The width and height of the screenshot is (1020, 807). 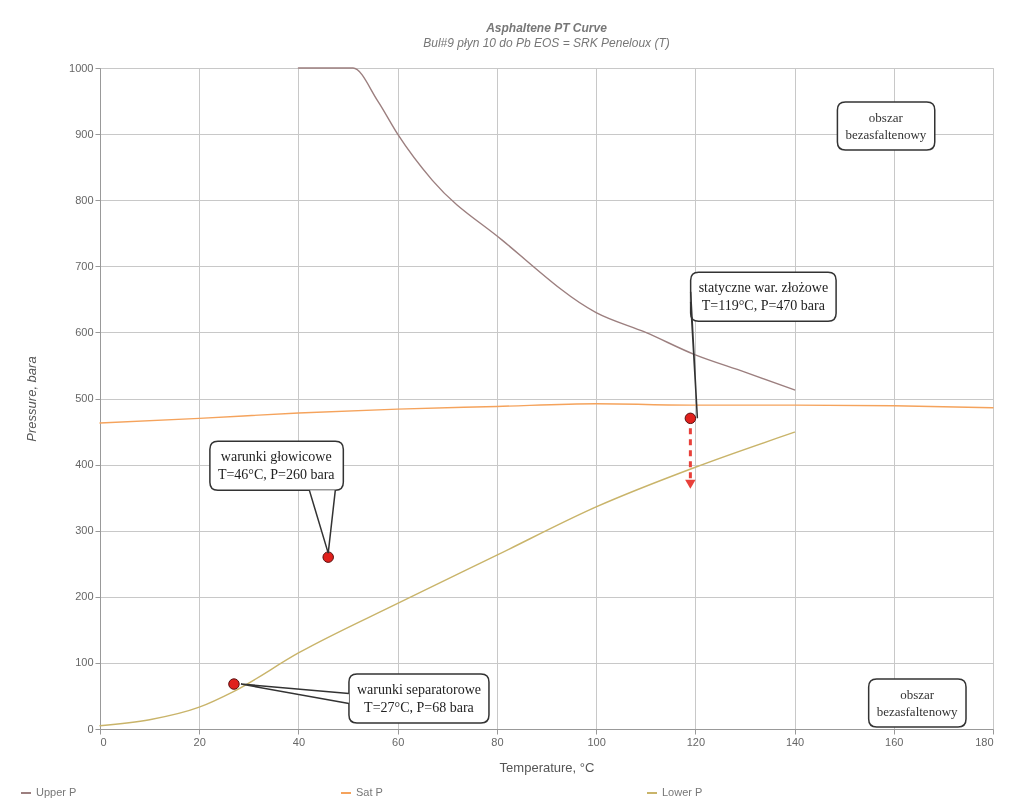 What do you see at coordinates (596, 741) in the screenshot?
I see `x-tick-label: 100` at bounding box center [596, 741].